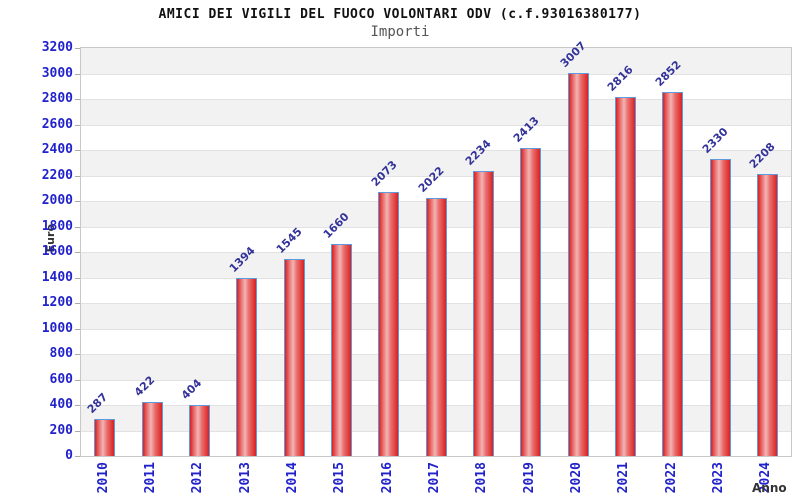 This screenshot has height=500, width=800. What do you see at coordinates (69, 455) in the screenshot?
I see `y-tick-label: 0` at bounding box center [69, 455].